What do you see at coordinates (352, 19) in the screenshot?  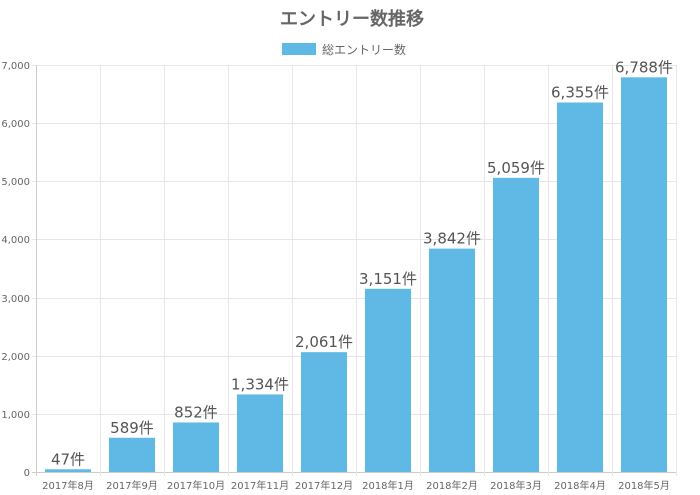 I see `chart-title: エントリー数推移` at bounding box center [352, 19].